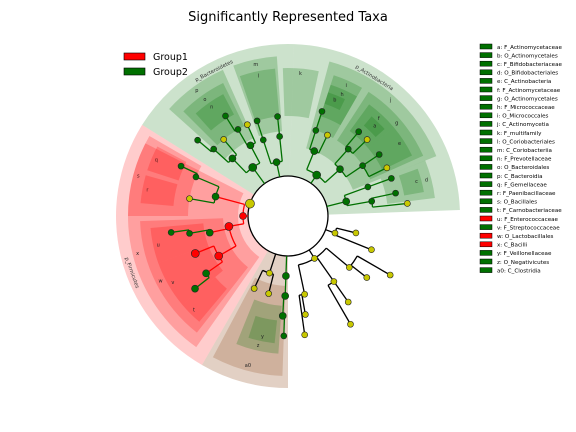 This screenshot has width=576, height=432. What do you see at coordinates (526, 108) in the screenshot?
I see `taxa-key-label: h: F_Micrococcaceae` at bounding box center [526, 108].